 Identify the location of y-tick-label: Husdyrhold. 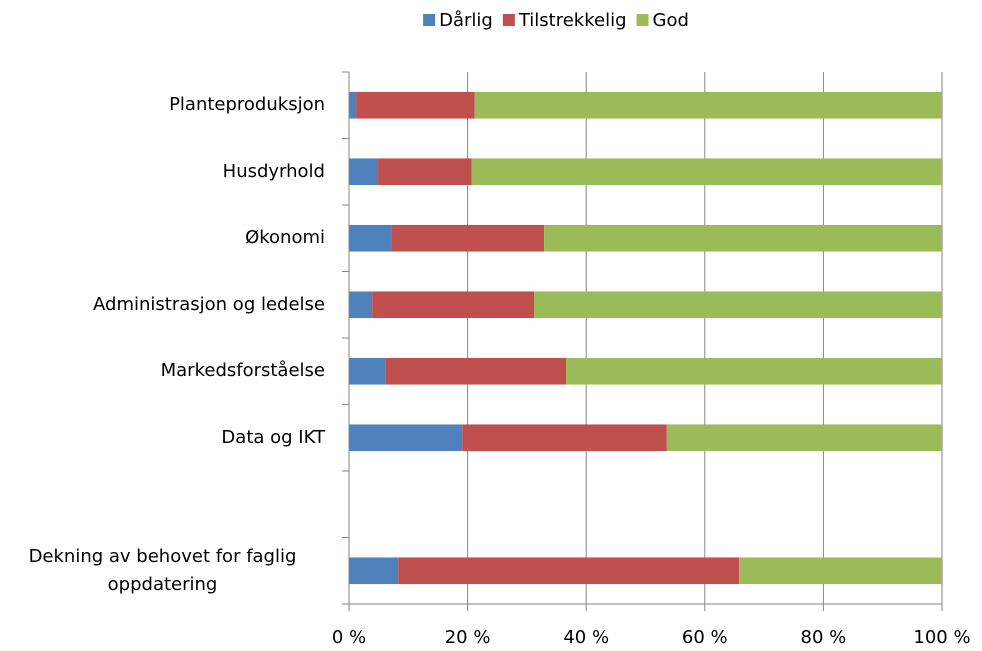
(273, 171).